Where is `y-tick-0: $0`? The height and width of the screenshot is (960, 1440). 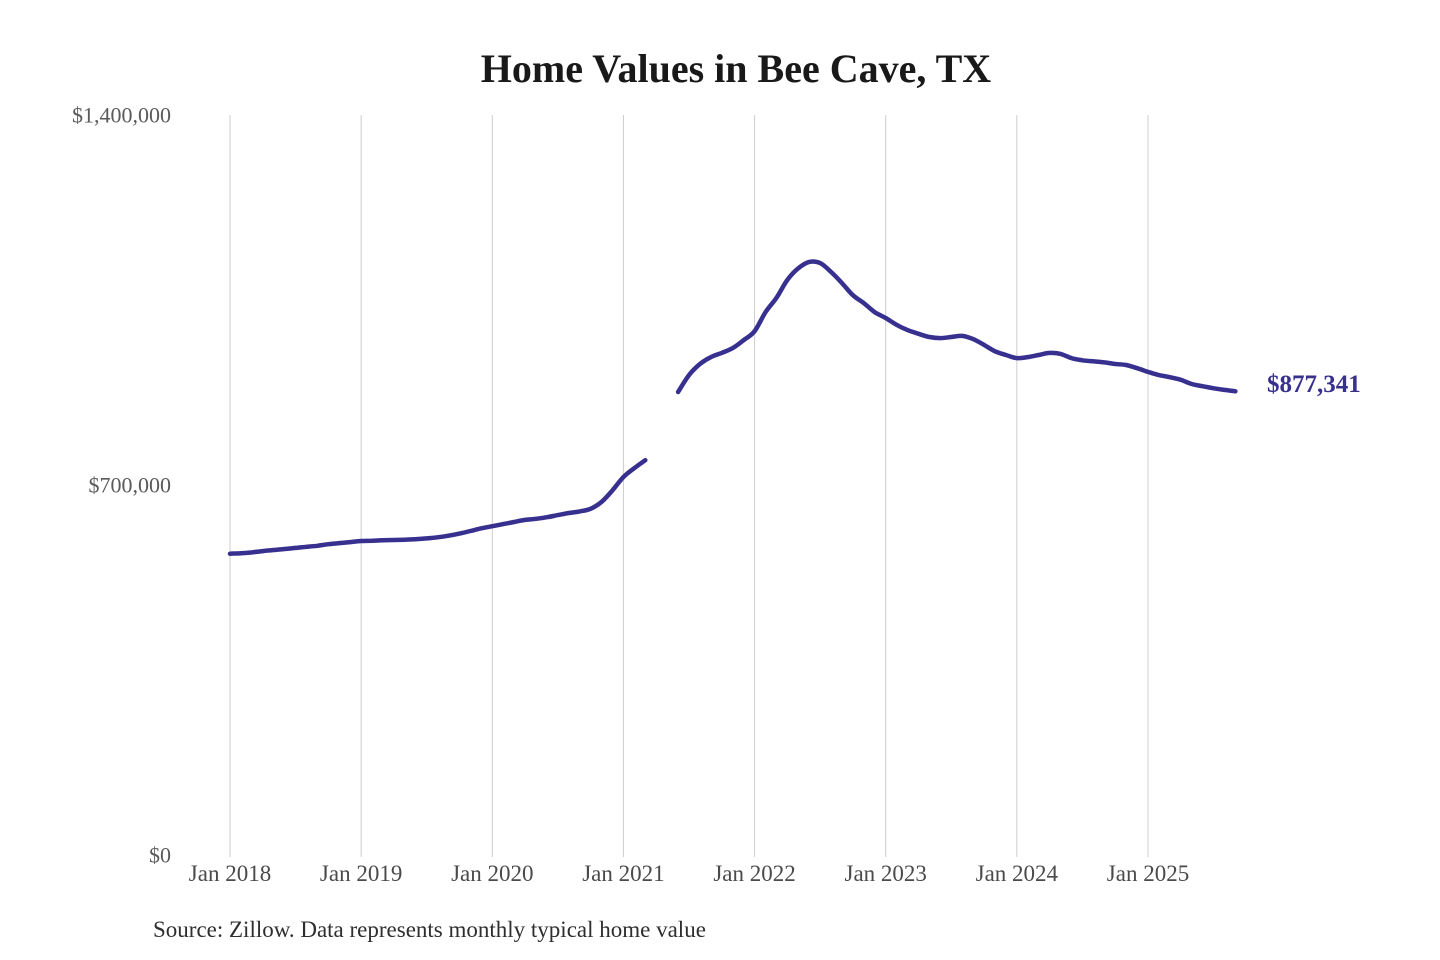
y-tick-0: $0 is located at coordinates (160, 855).